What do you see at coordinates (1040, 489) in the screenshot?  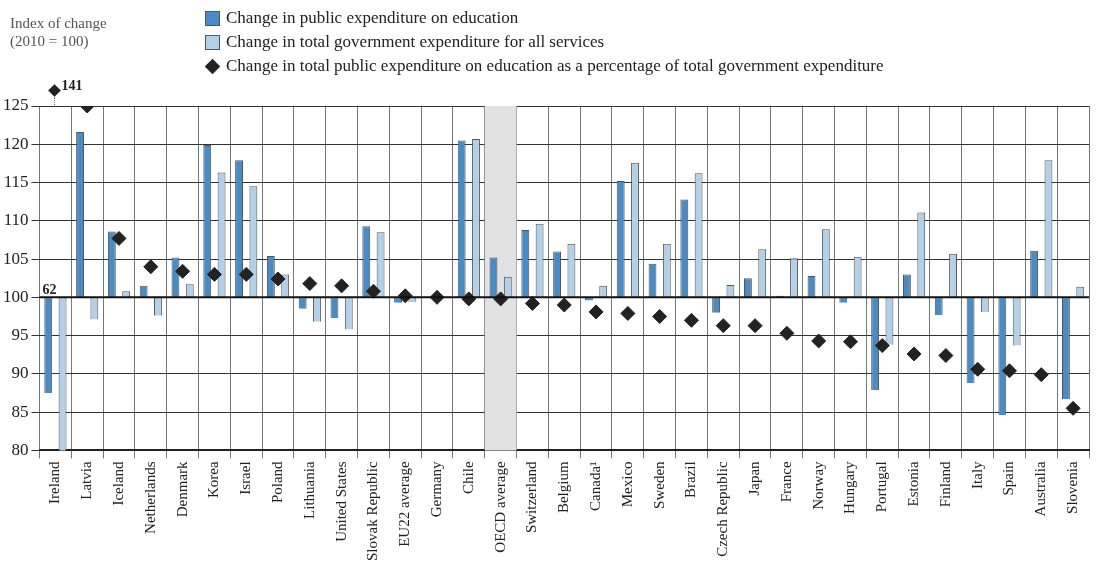 I see `x-tick-label: Australia` at bounding box center [1040, 489].